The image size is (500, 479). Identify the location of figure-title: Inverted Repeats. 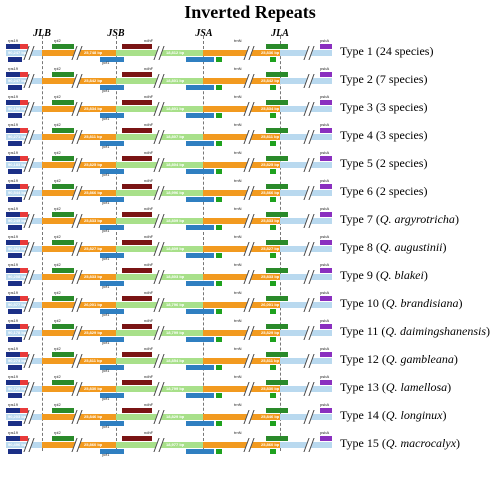
(250, 12).